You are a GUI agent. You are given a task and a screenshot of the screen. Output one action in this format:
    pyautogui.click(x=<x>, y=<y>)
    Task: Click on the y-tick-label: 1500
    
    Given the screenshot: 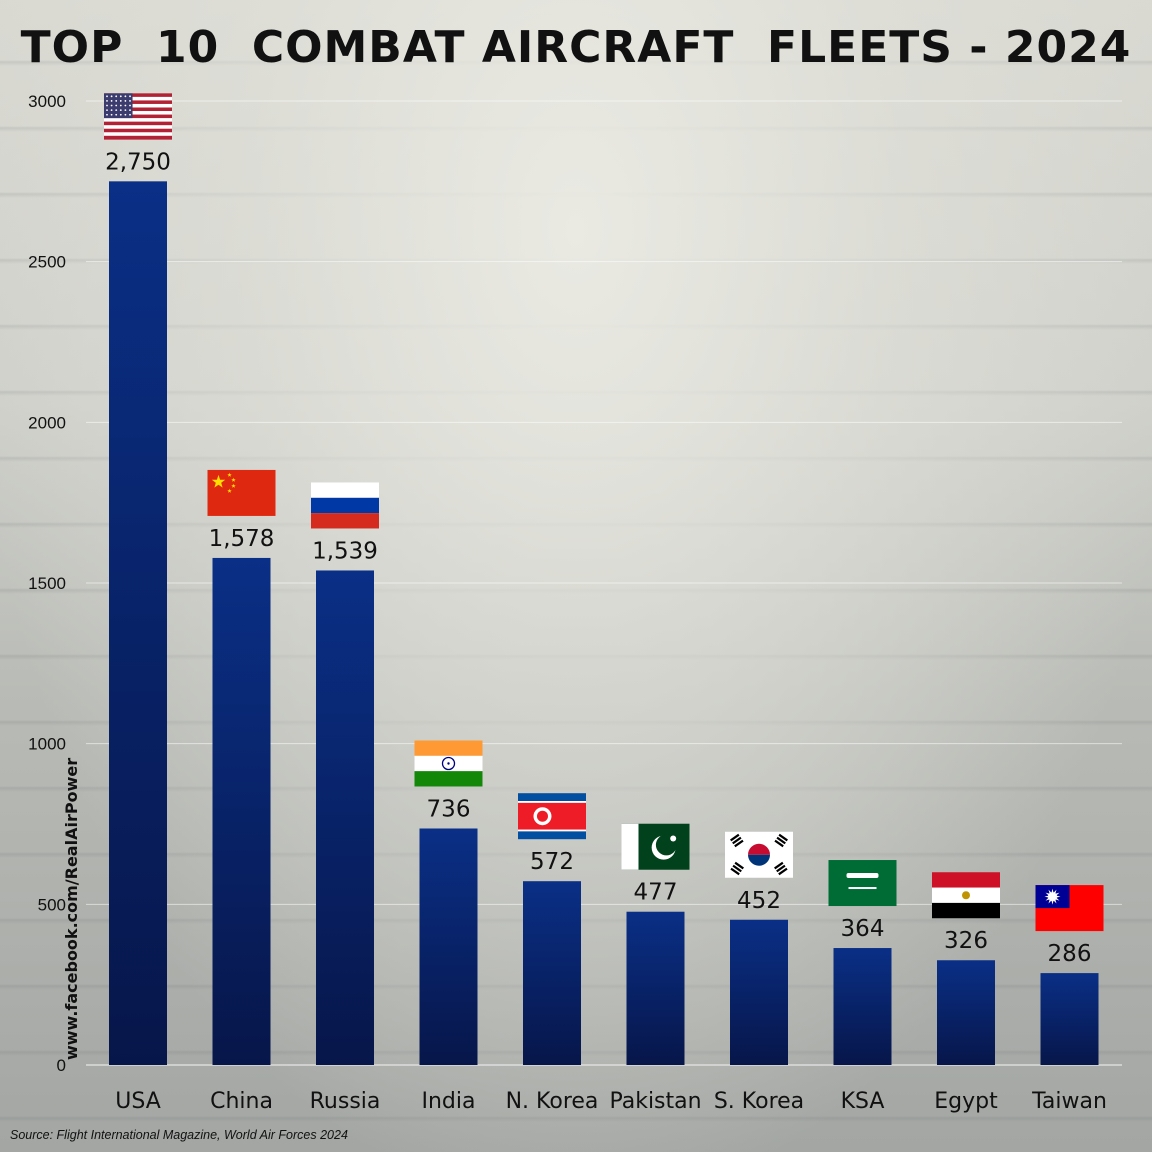 What is the action you would take?
    pyautogui.click(x=47, y=583)
    